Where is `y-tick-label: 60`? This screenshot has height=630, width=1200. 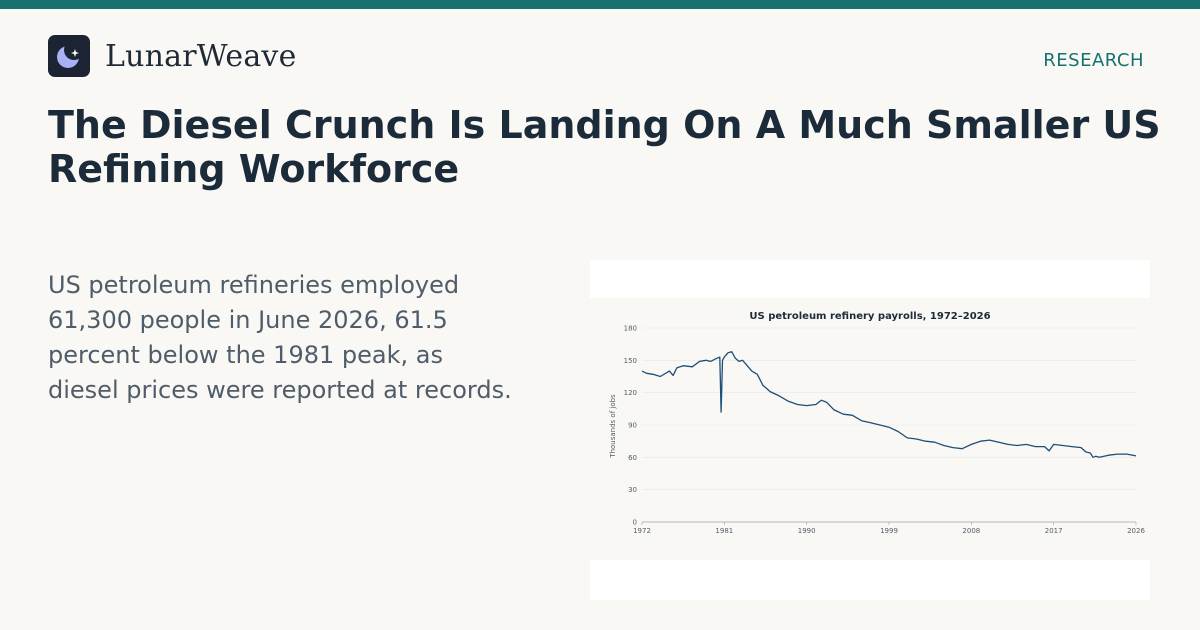
y-tick-label: 60 is located at coordinates (632, 458).